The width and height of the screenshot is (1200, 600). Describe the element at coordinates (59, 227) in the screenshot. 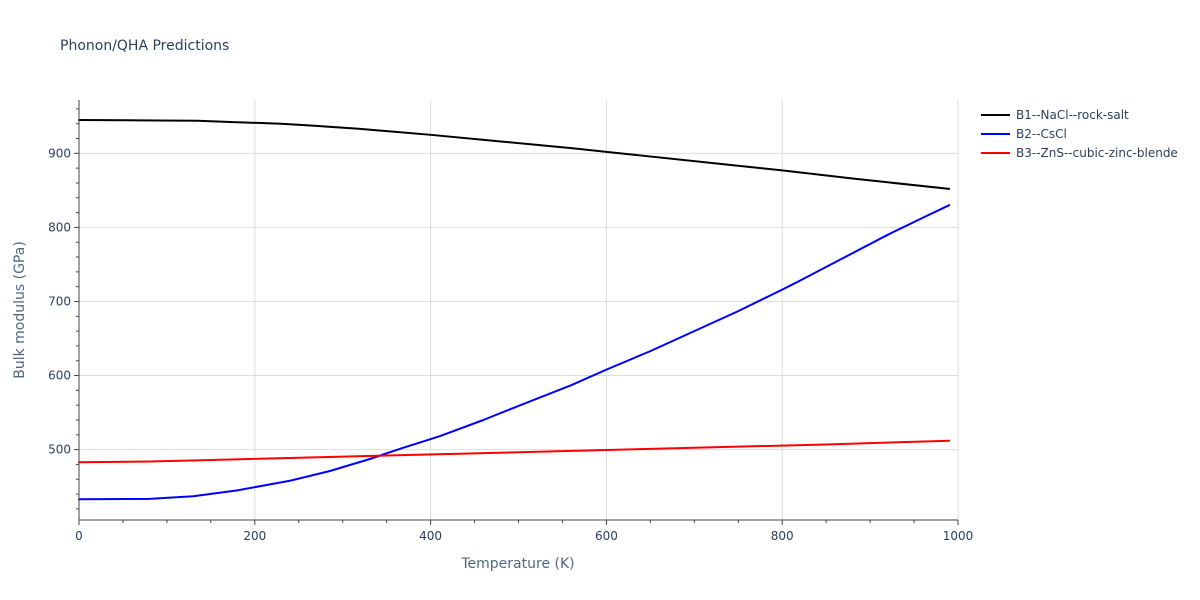

I see `y-tick-label: 800` at that location.